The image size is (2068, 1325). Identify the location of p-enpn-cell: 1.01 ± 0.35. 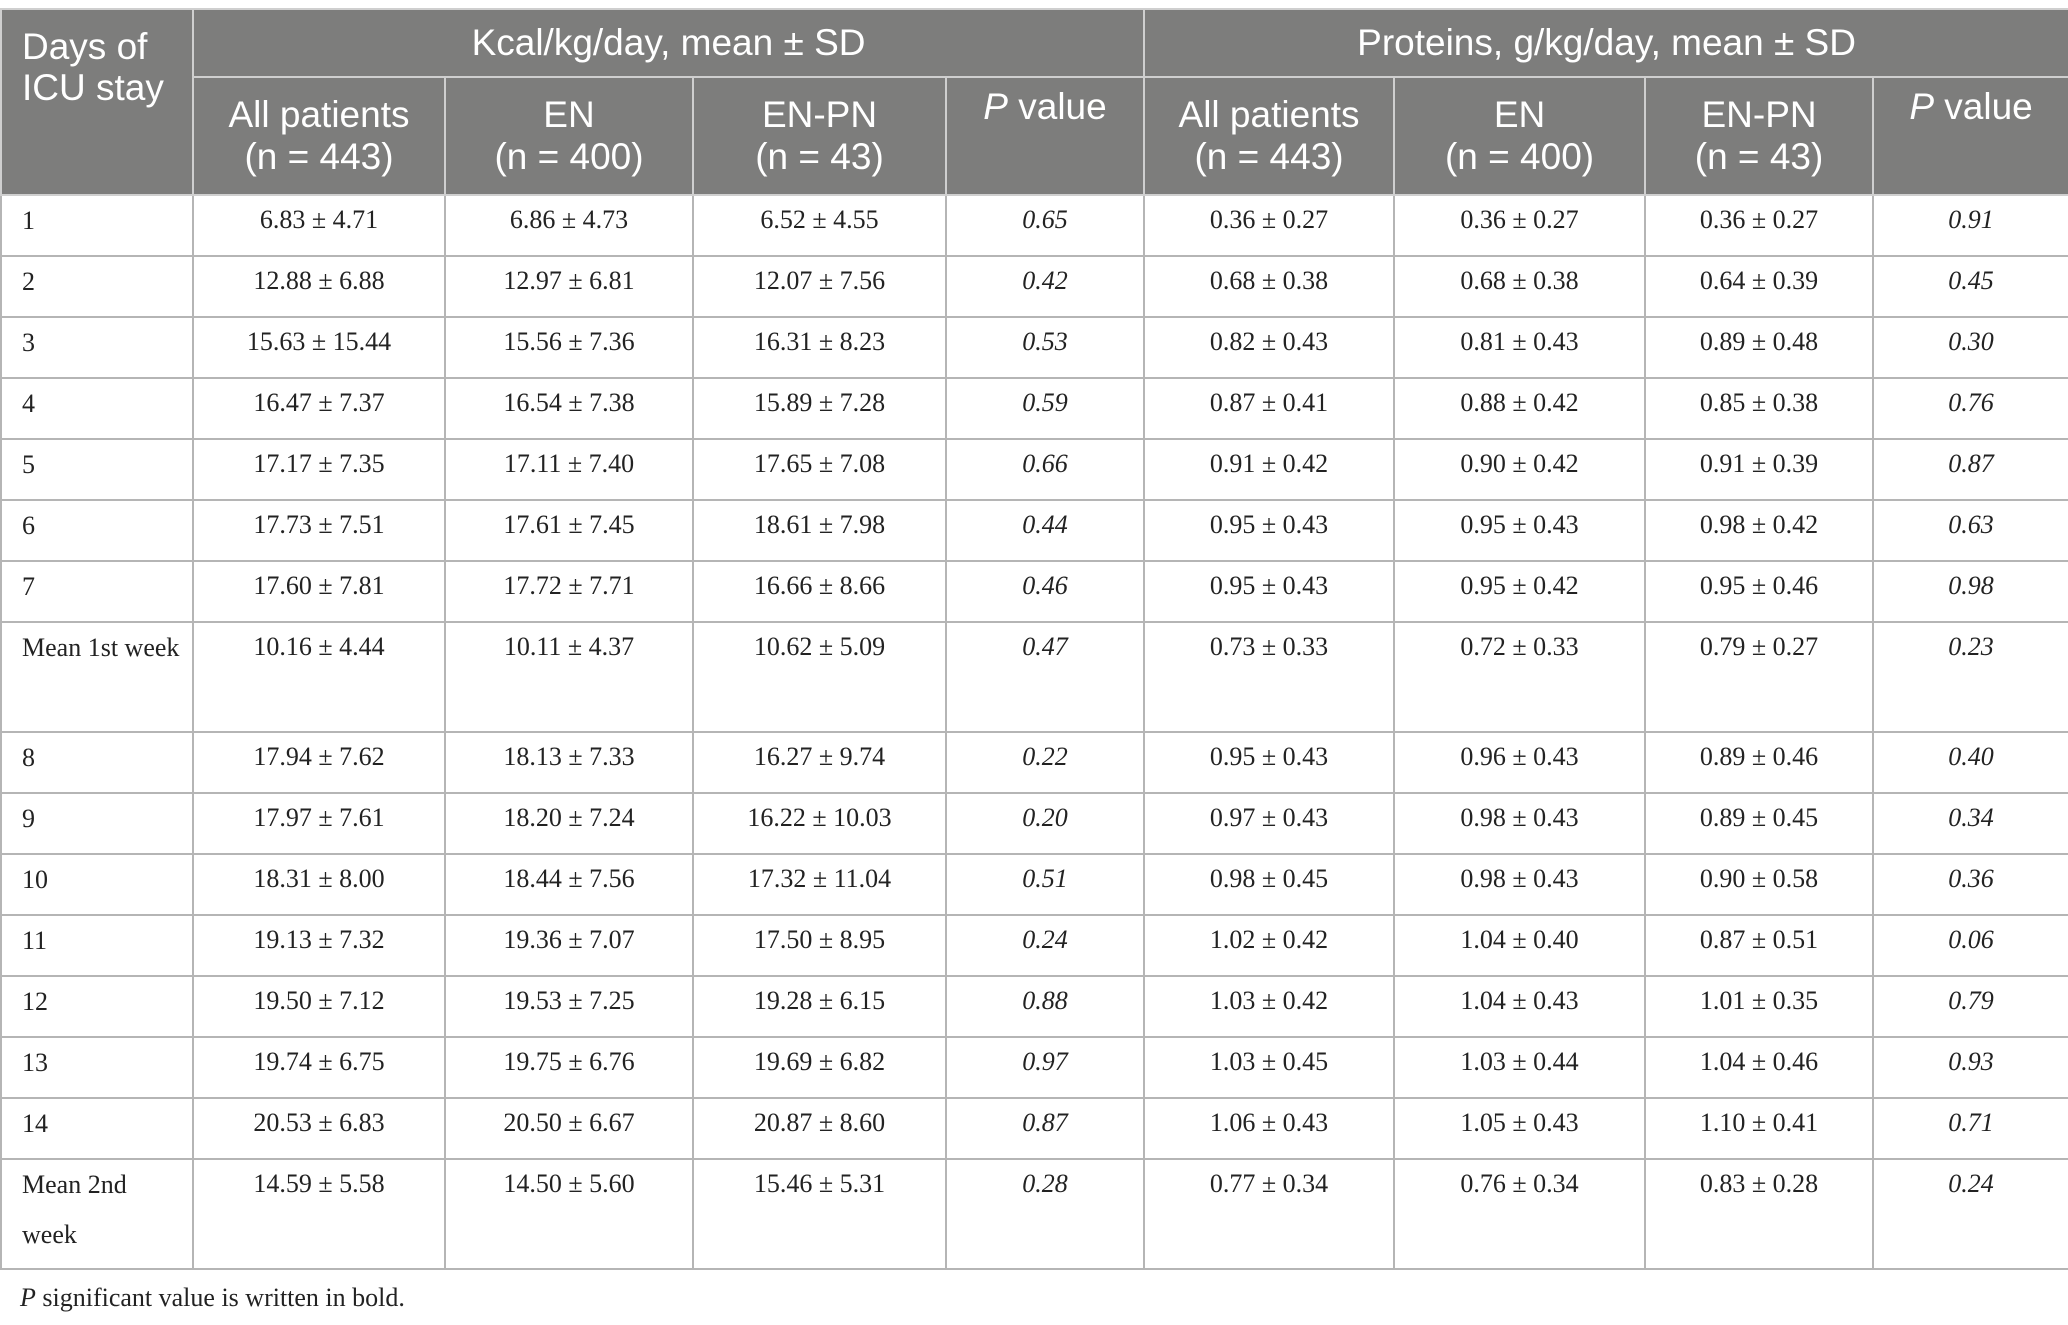
(1759, 1006).